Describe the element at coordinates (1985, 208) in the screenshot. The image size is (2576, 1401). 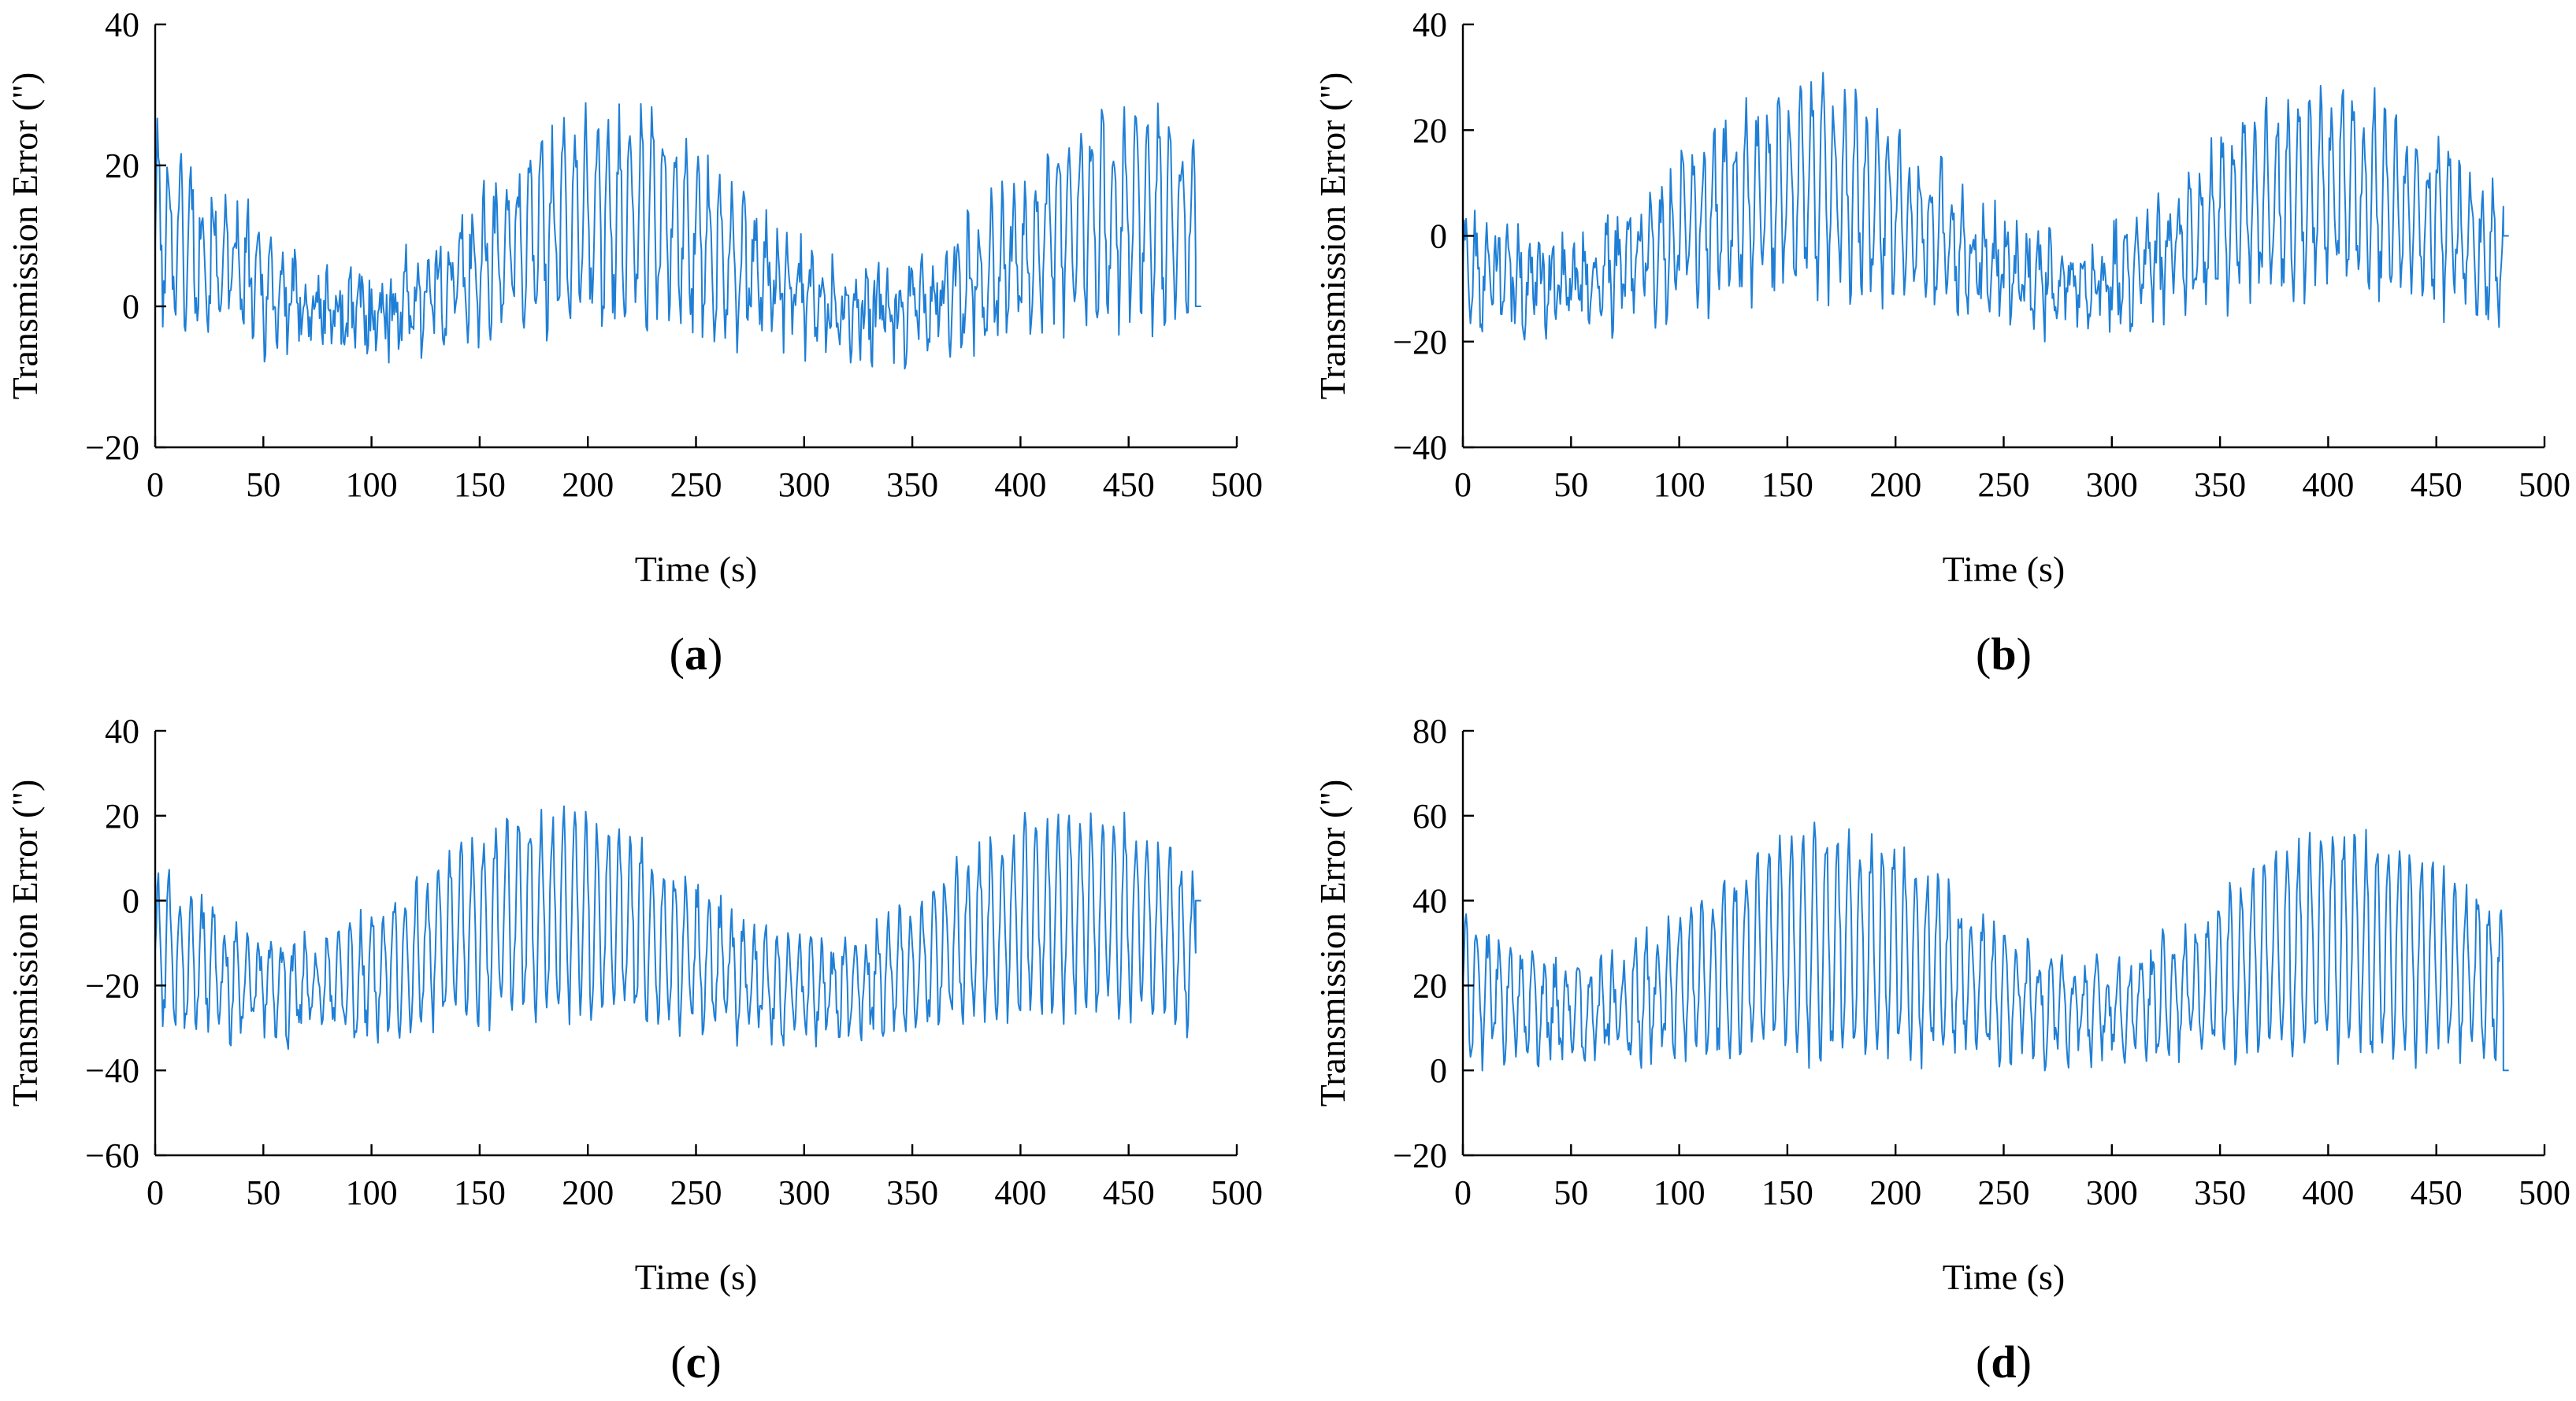
I see `series-line-b` at that location.